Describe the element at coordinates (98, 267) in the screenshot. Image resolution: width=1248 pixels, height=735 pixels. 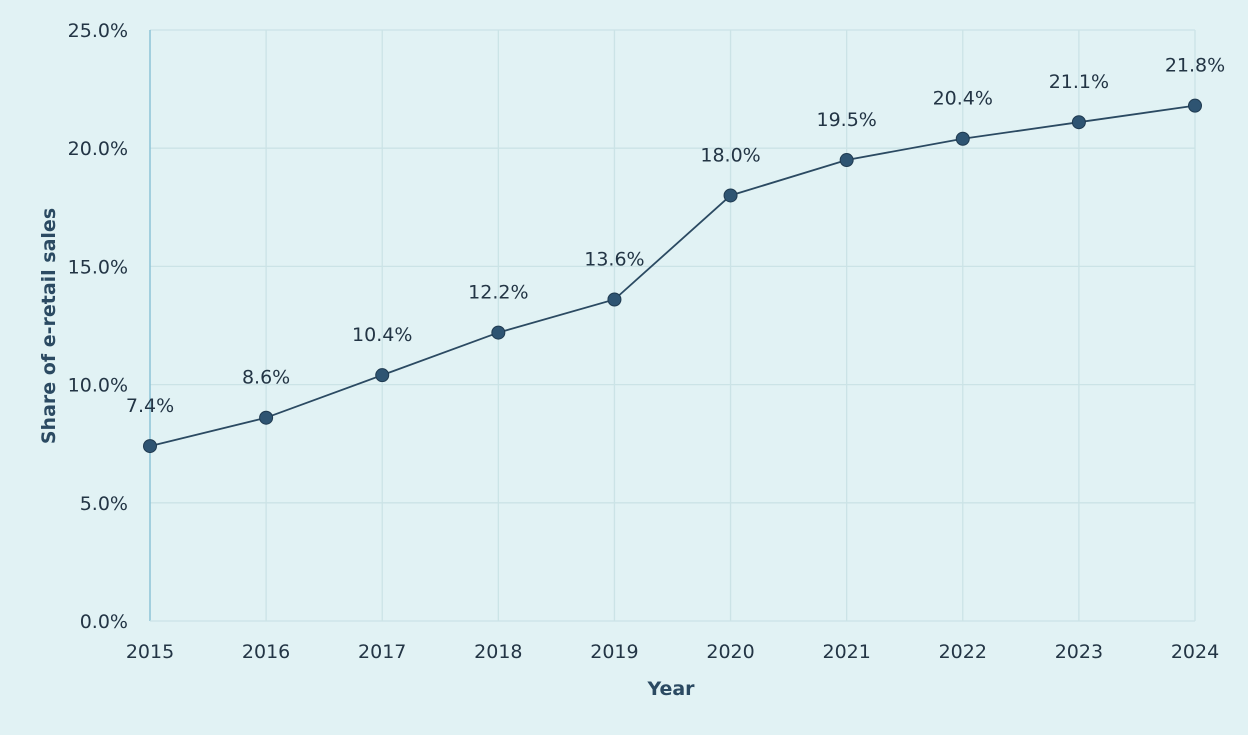
I see `y-tick-label: 15.0%` at that location.